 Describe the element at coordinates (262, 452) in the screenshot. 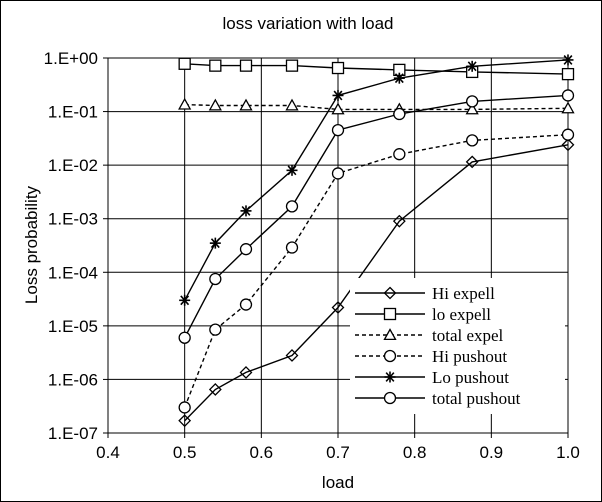

I see `x-tick-label: 0.6` at that location.